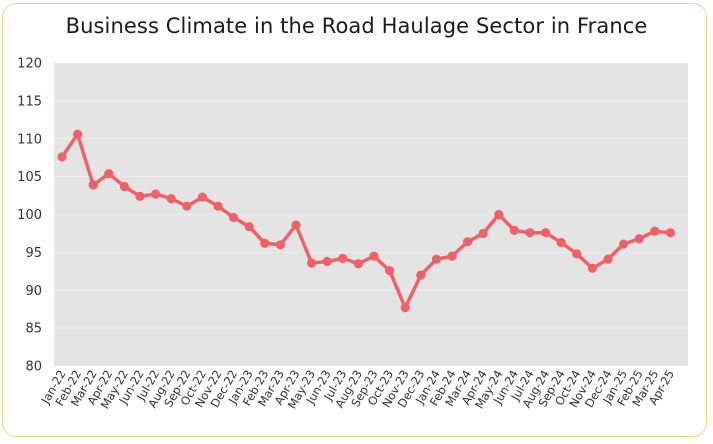 This screenshot has height=444, width=713. I want to click on y-tick-label: 105, so click(29, 177).